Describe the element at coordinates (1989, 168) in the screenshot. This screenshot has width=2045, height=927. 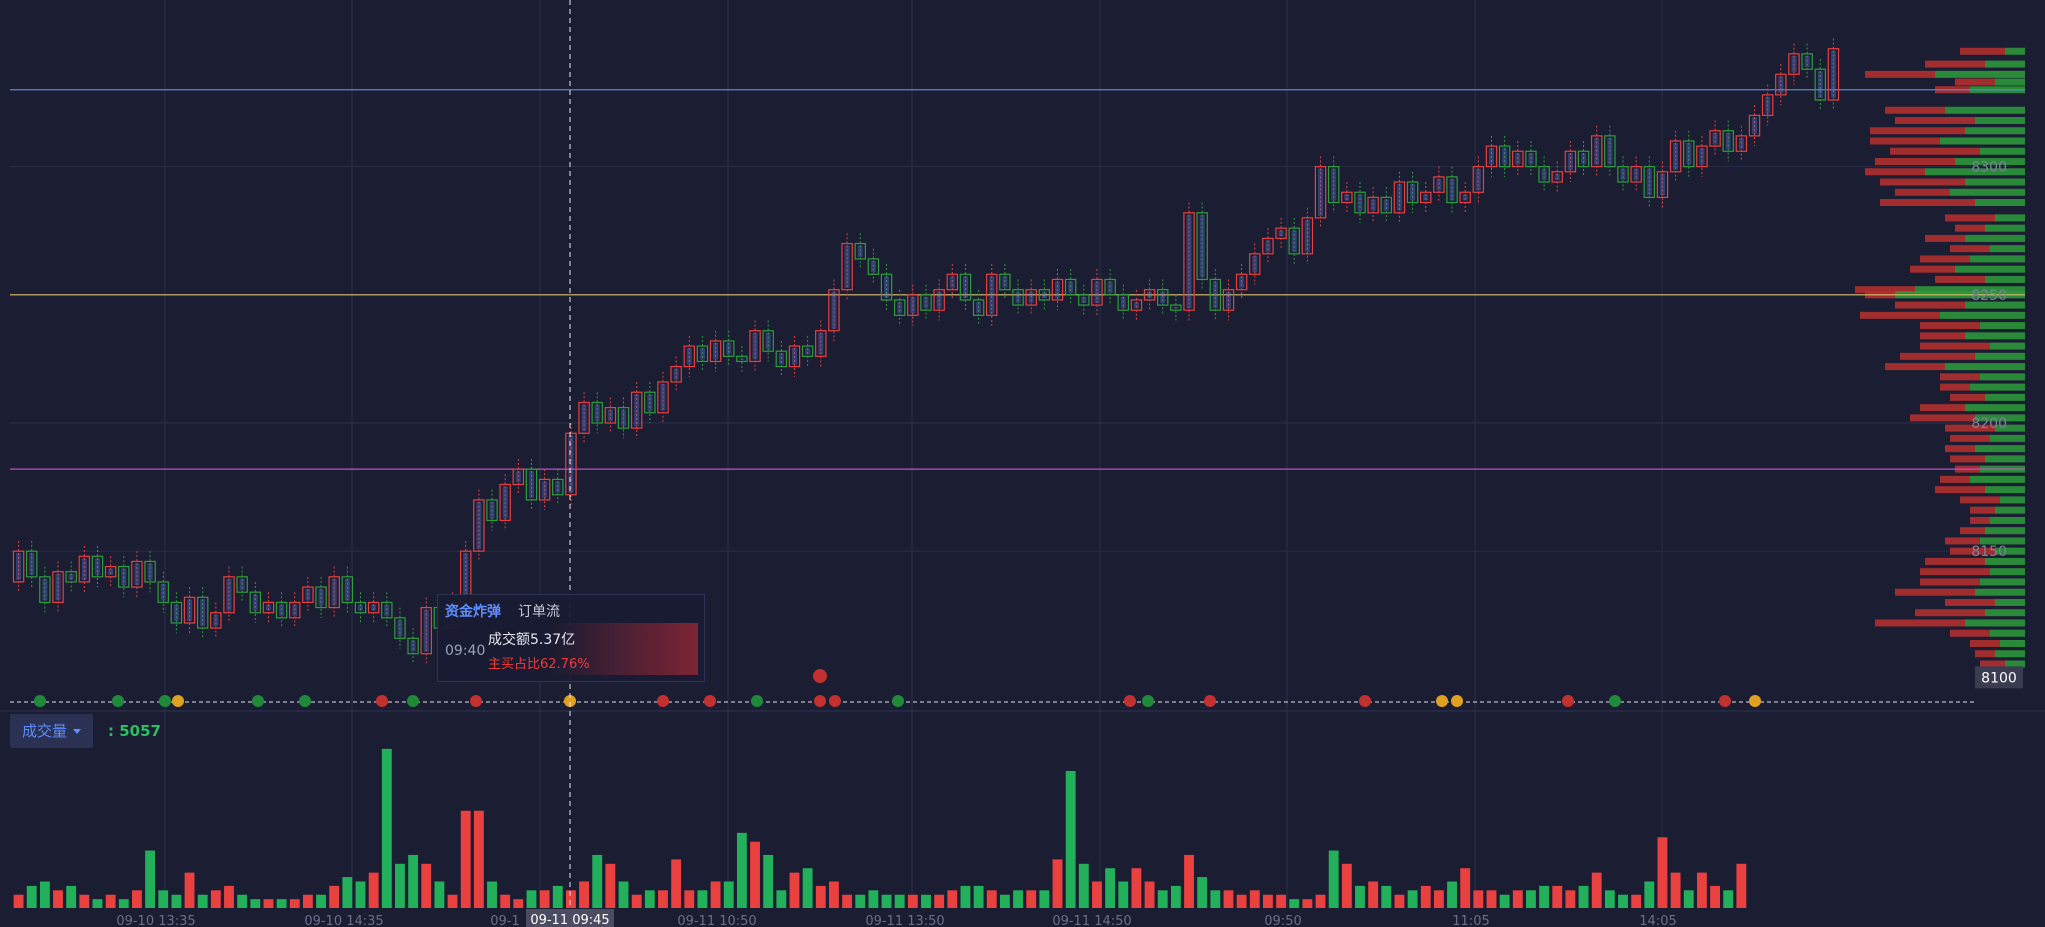
I see `y-tick-label: 8300` at that location.